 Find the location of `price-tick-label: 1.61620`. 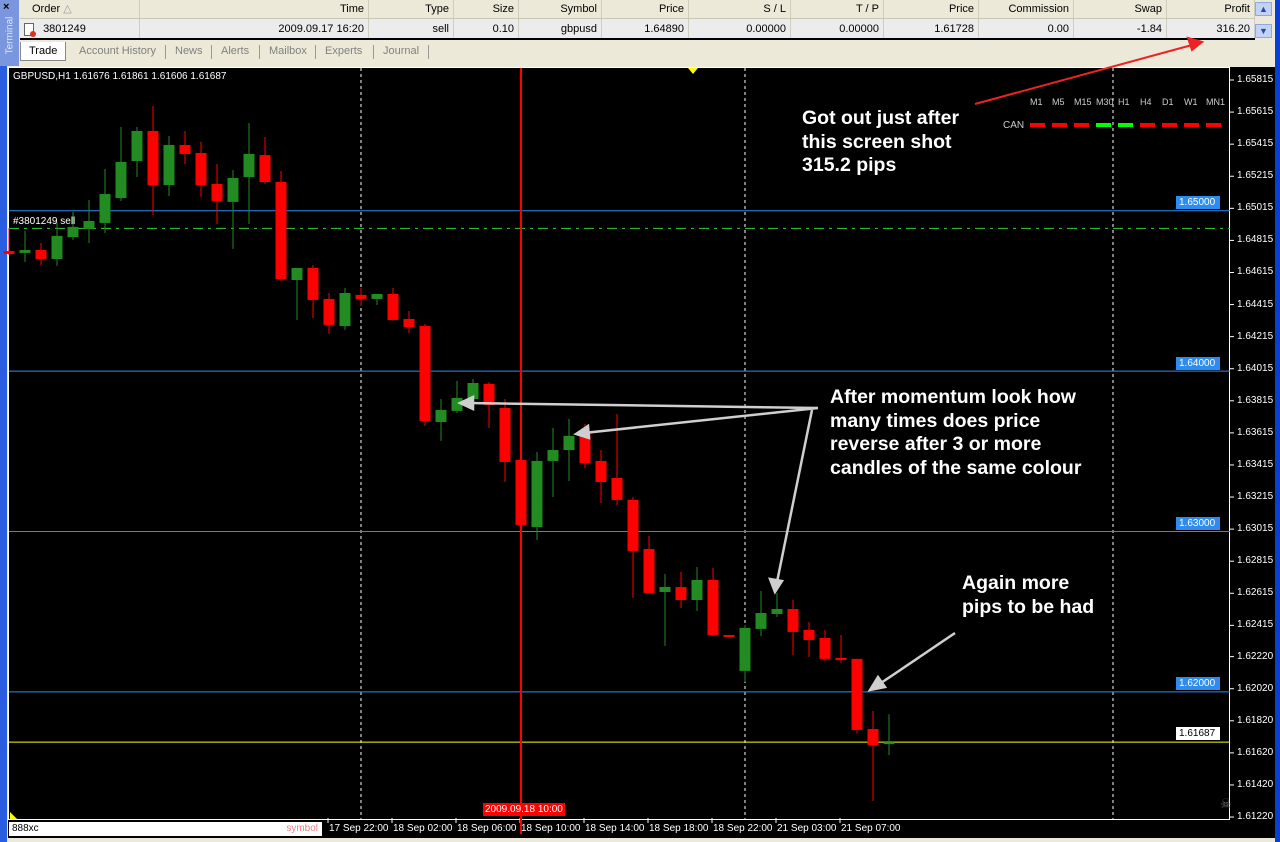

price-tick-label: 1.61620 is located at coordinates (1255, 752).